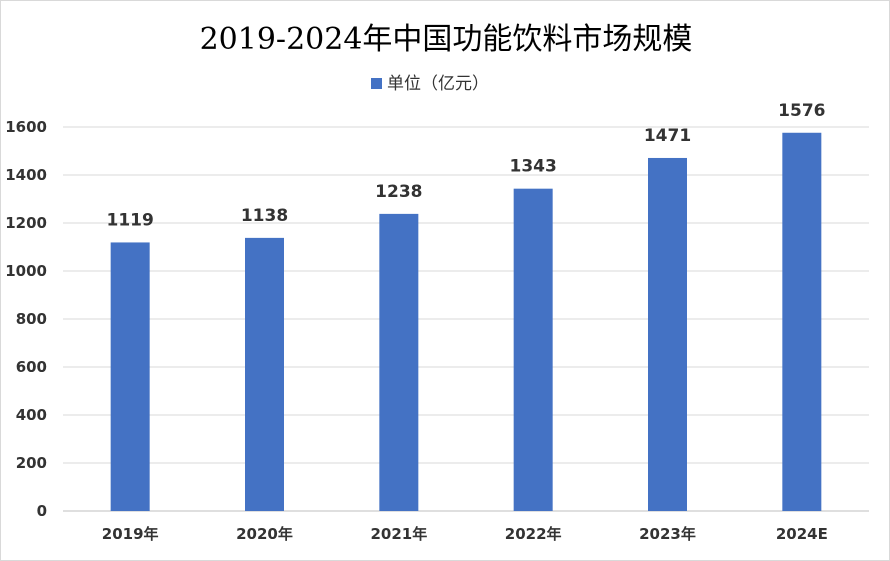 The image size is (890, 561). Describe the element at coordinates (533, 534) in the screenshot. I see `x-tick-label: 2022年` at that location.